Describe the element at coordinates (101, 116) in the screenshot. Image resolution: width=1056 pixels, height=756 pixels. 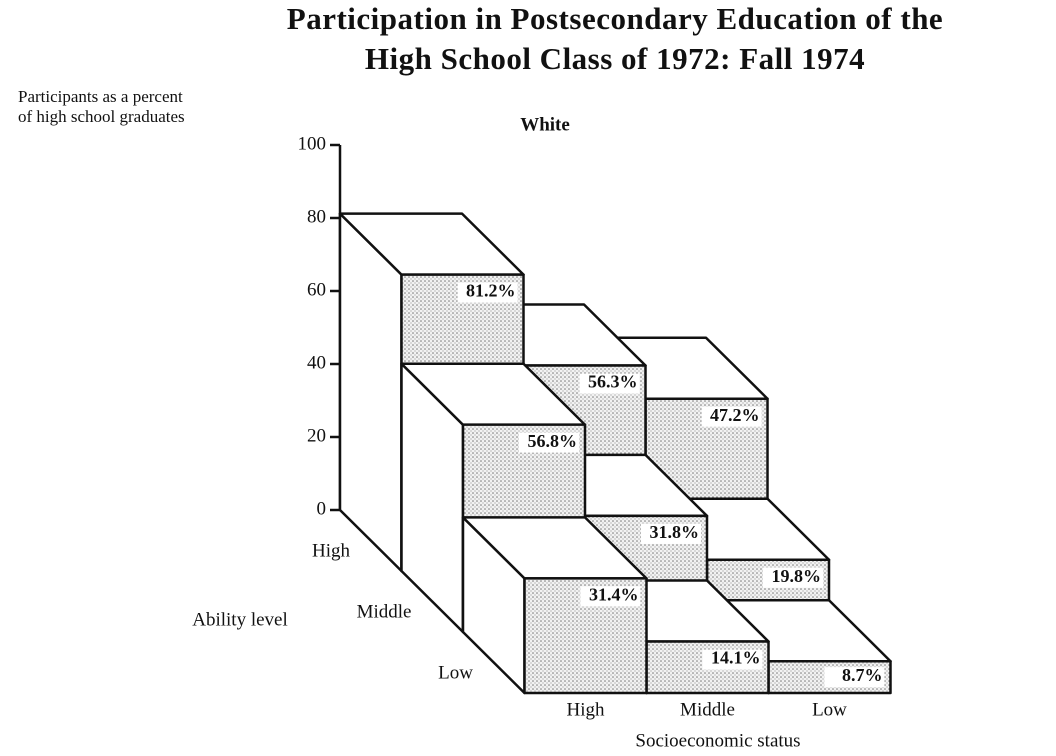
I see `y-axis-label: of high school graduates` at that location.